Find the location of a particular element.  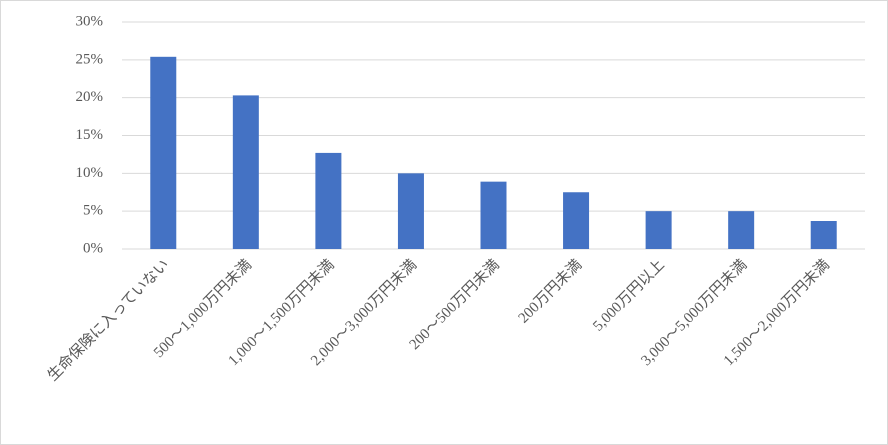

y-tick-label: 30% is located at coordinates (90, 21).